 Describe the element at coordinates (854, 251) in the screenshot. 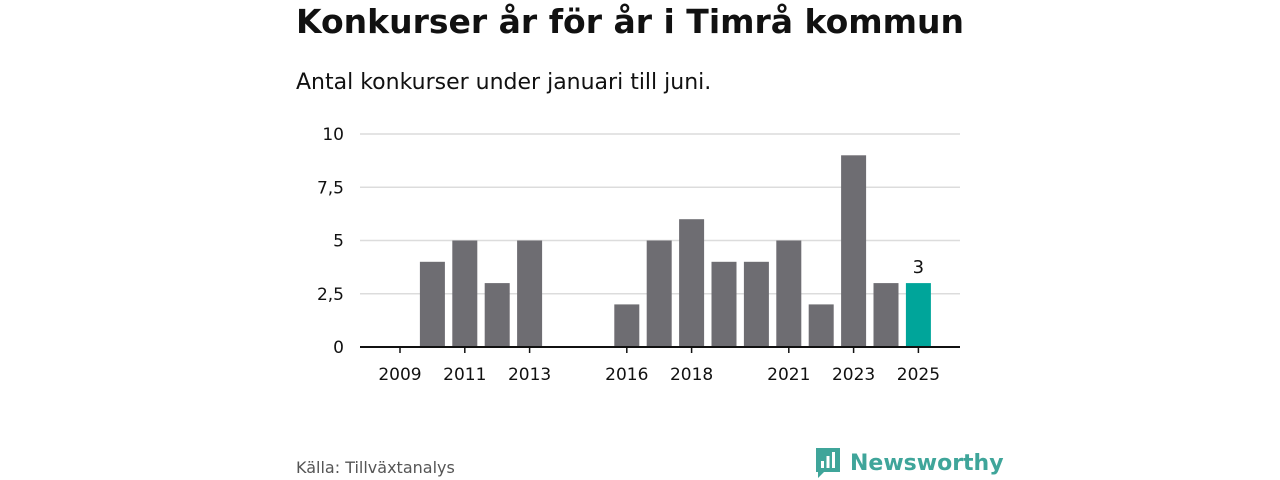

I see `bar-2023` at that location.